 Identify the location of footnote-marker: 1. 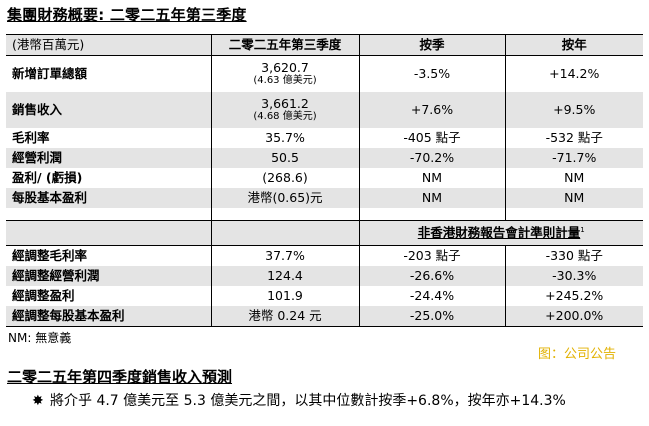
(582, 229).